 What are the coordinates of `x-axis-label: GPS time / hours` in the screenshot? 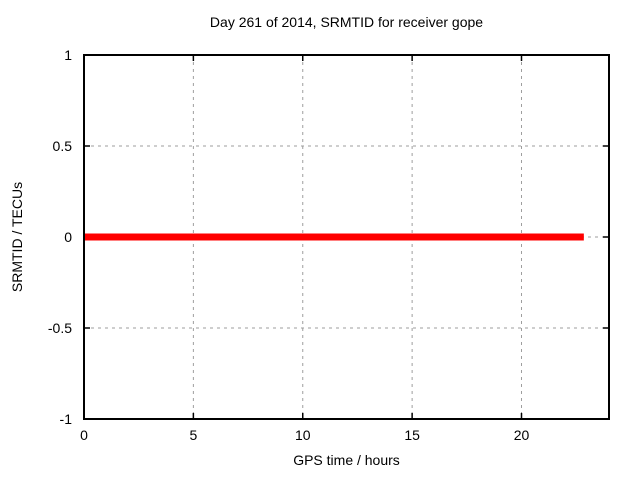 It's located at (346, 460).